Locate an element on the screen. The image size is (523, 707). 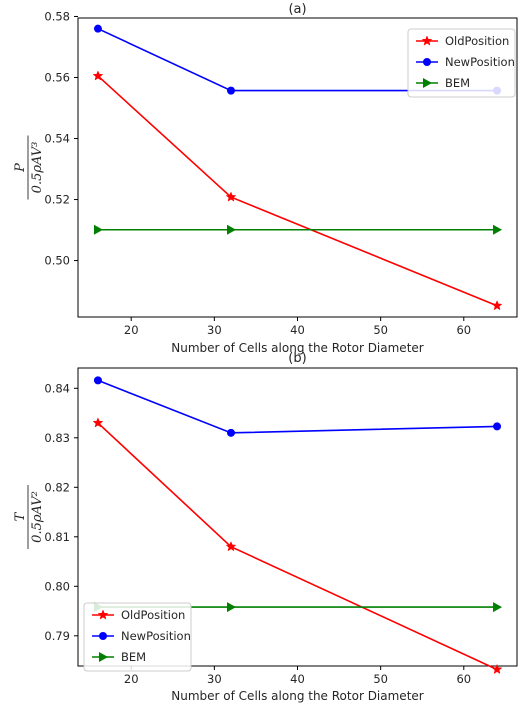
y-axis-label-denominator: 0.5ρAV³ is located at coordinates (37, 168).